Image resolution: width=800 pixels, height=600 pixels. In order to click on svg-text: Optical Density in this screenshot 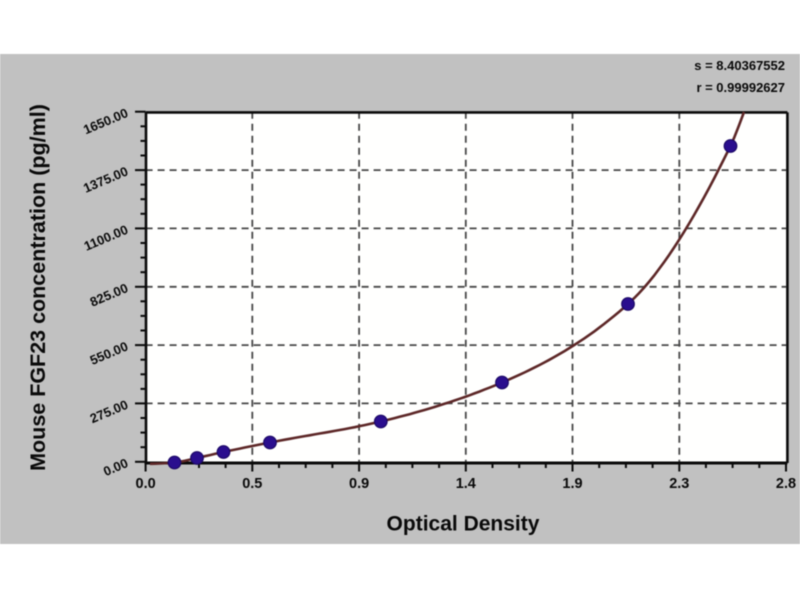, I will do `click(463, 524)`.